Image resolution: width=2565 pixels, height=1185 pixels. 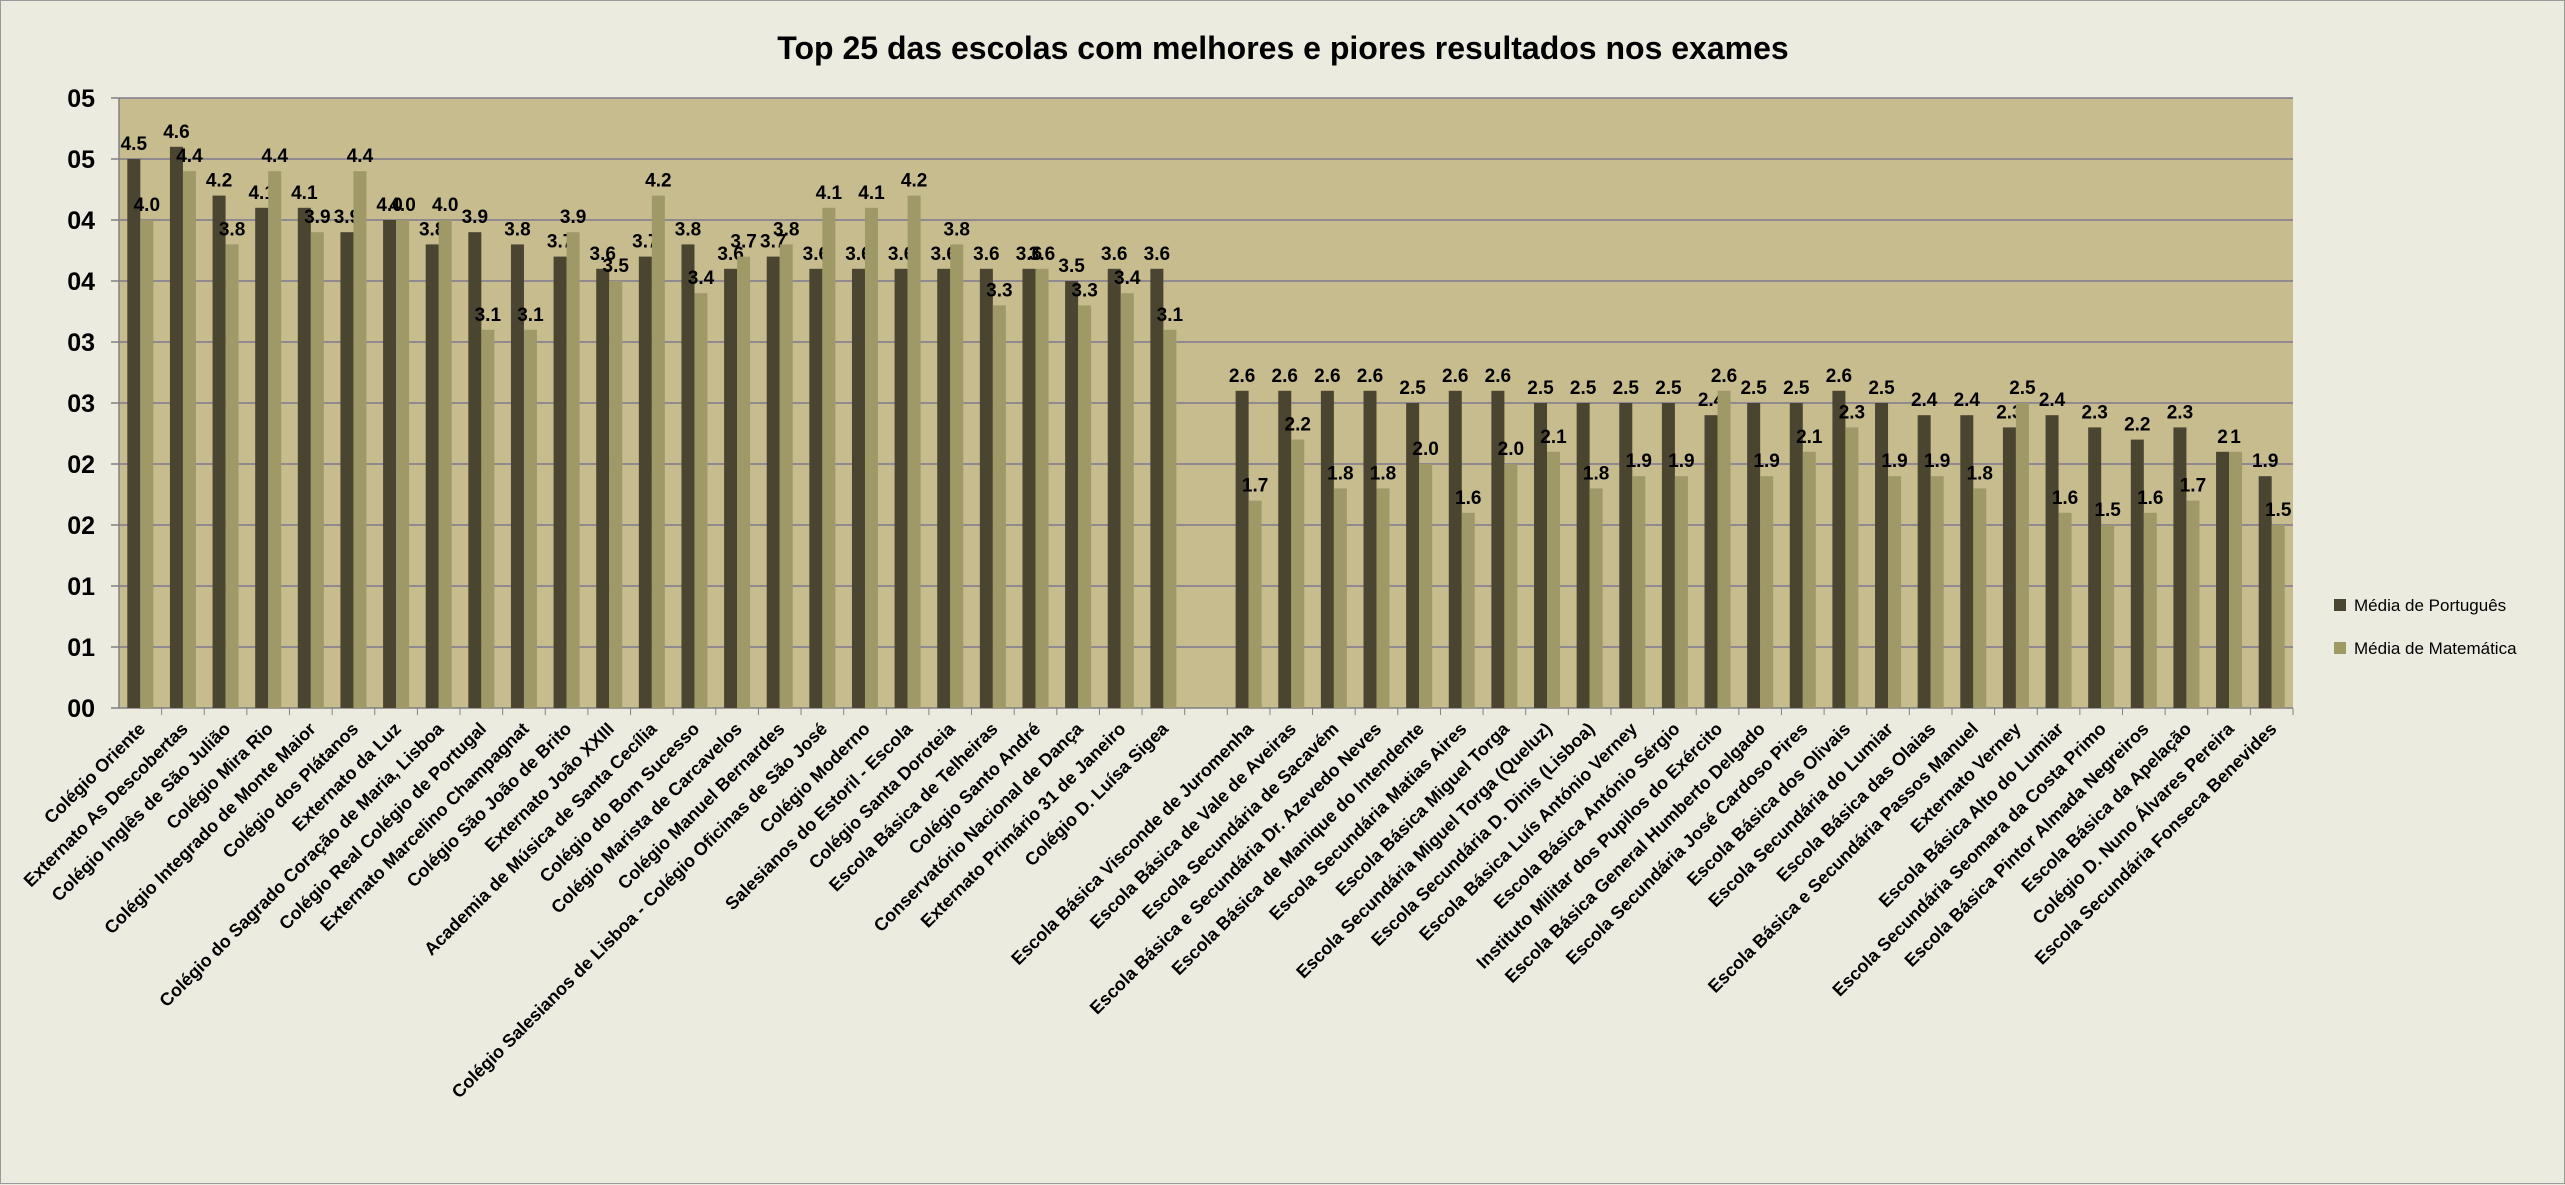 I want to click on data-label: 2.1, so click(x=1809, y=437).